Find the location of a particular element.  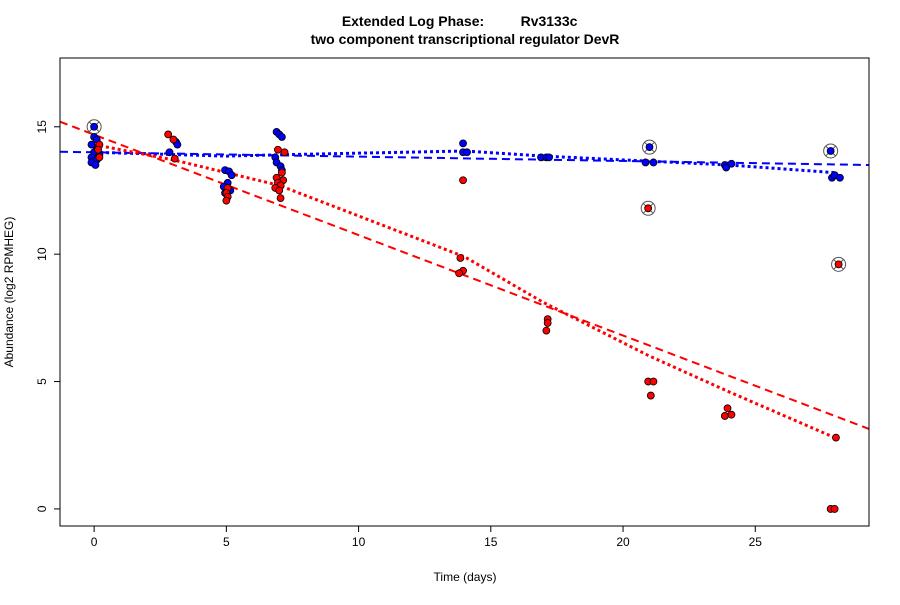

x-tick-label: 0 is located at coordinates (94, 542).